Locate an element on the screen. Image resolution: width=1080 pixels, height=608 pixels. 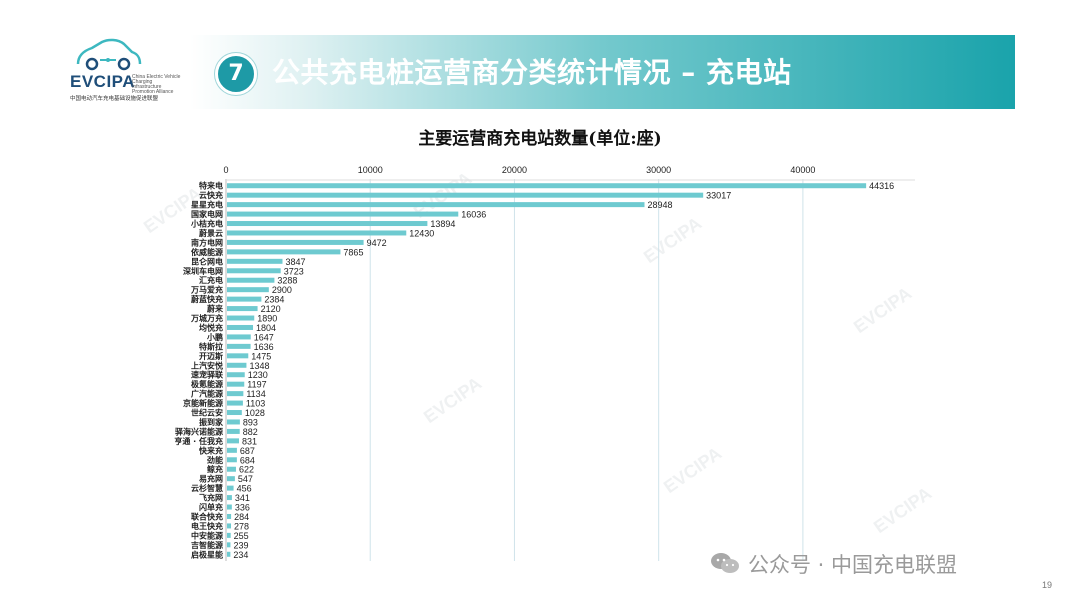
footer-account: 公众号 · 中国充电联盟 is located at coordinates (853, 565).